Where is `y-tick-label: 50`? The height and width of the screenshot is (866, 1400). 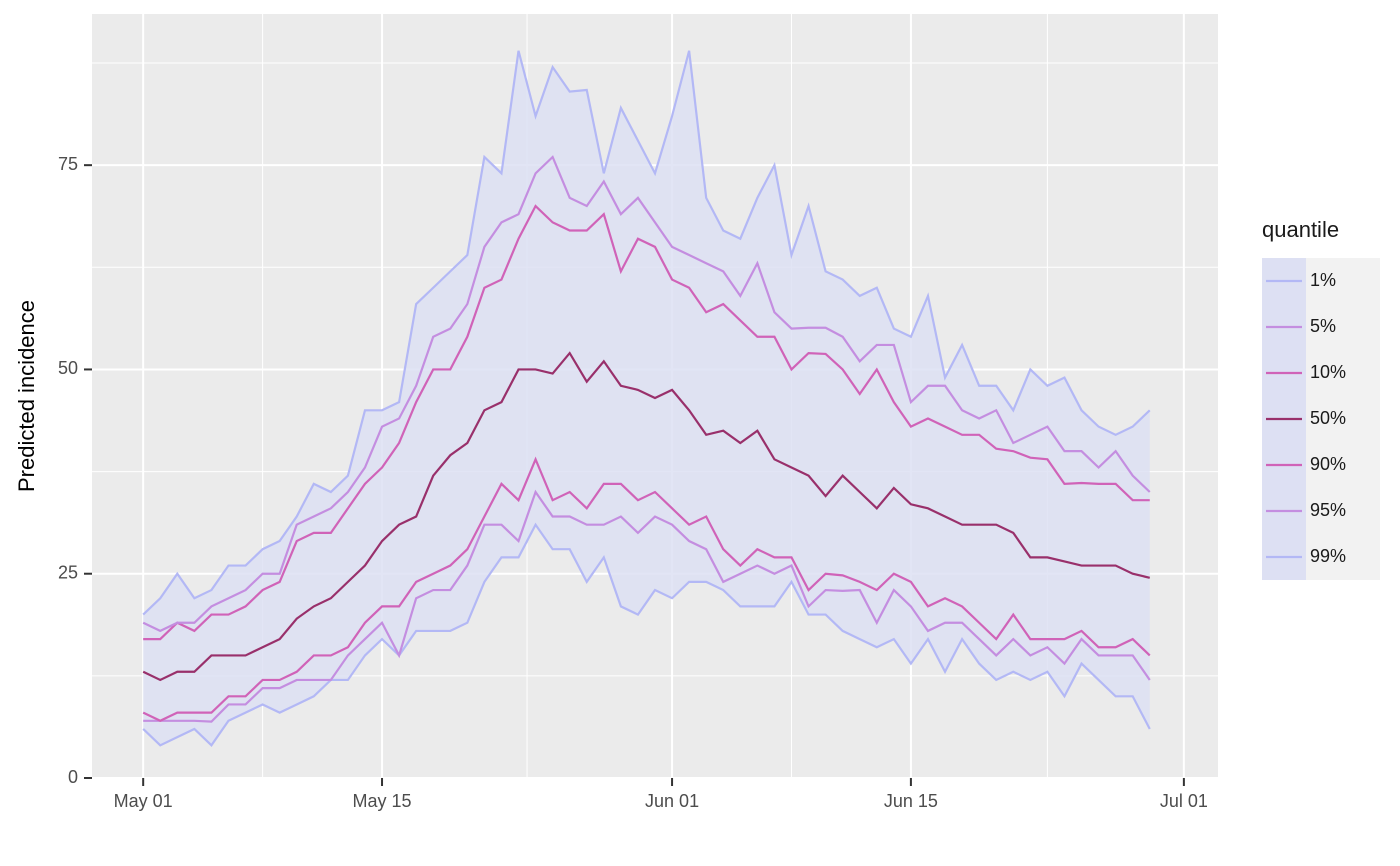
y-tick-label: 50 is located at coordinates (68, 368).